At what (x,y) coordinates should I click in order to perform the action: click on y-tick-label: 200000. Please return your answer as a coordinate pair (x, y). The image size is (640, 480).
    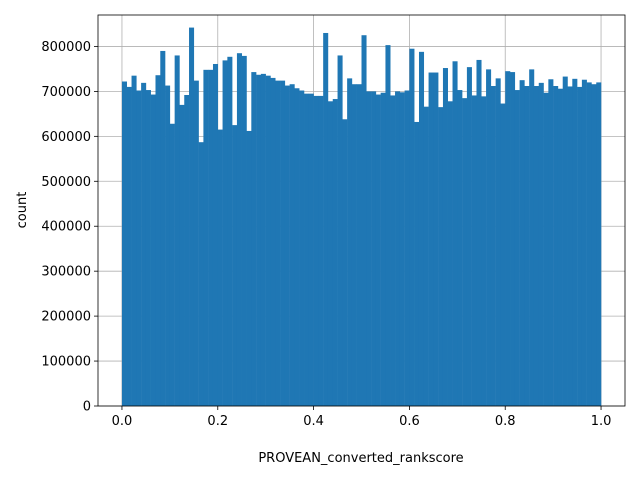
    Looking at the image, I should click on (66, 317).